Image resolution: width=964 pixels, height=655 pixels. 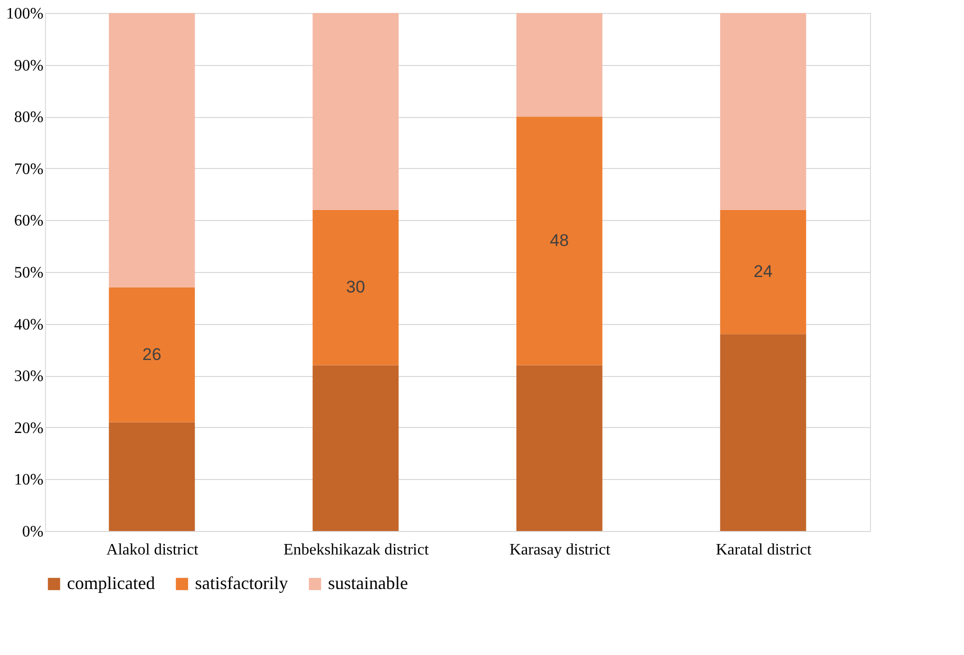 What do you see at coordinates (29, 273) in the screenshot?
I see `y-tick-label: 50%` at bounding box center [29, 273].